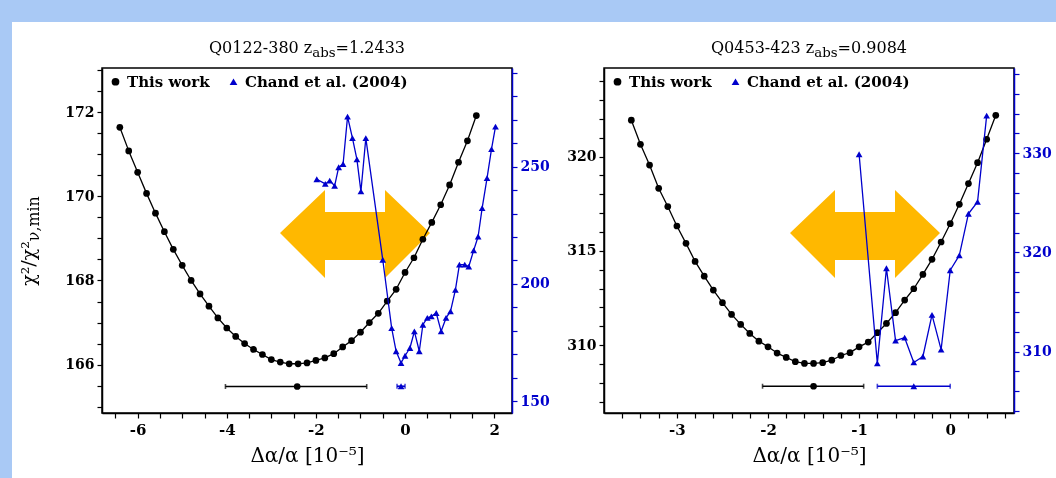 Image resolution: width=1056 pixels, height=478 pixels. Describe the element at coordinates (494, 429) in the screenshot. I see `x-tick-label: 2` at that location.